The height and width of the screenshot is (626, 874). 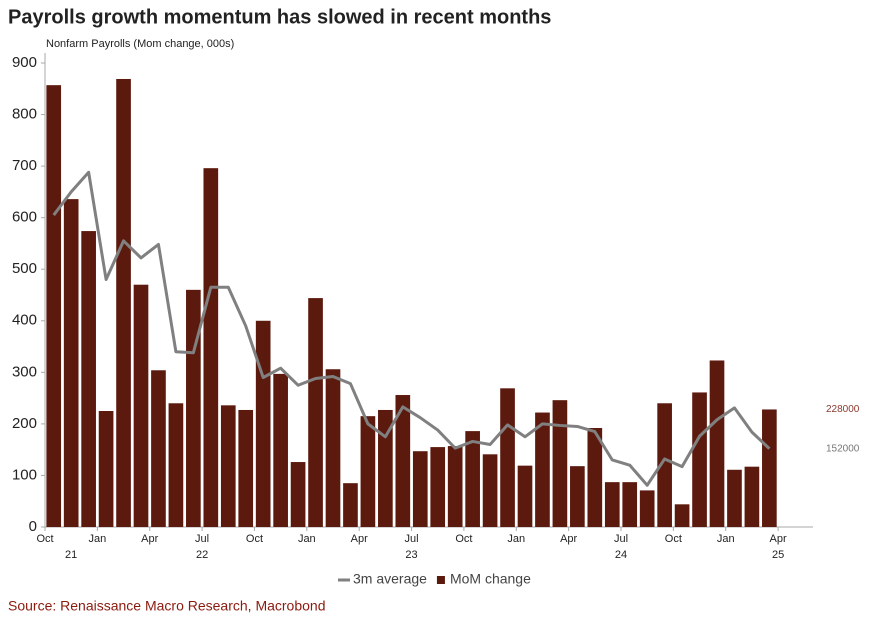 I want to click on year-label: 23, so click(x=411, y=555).